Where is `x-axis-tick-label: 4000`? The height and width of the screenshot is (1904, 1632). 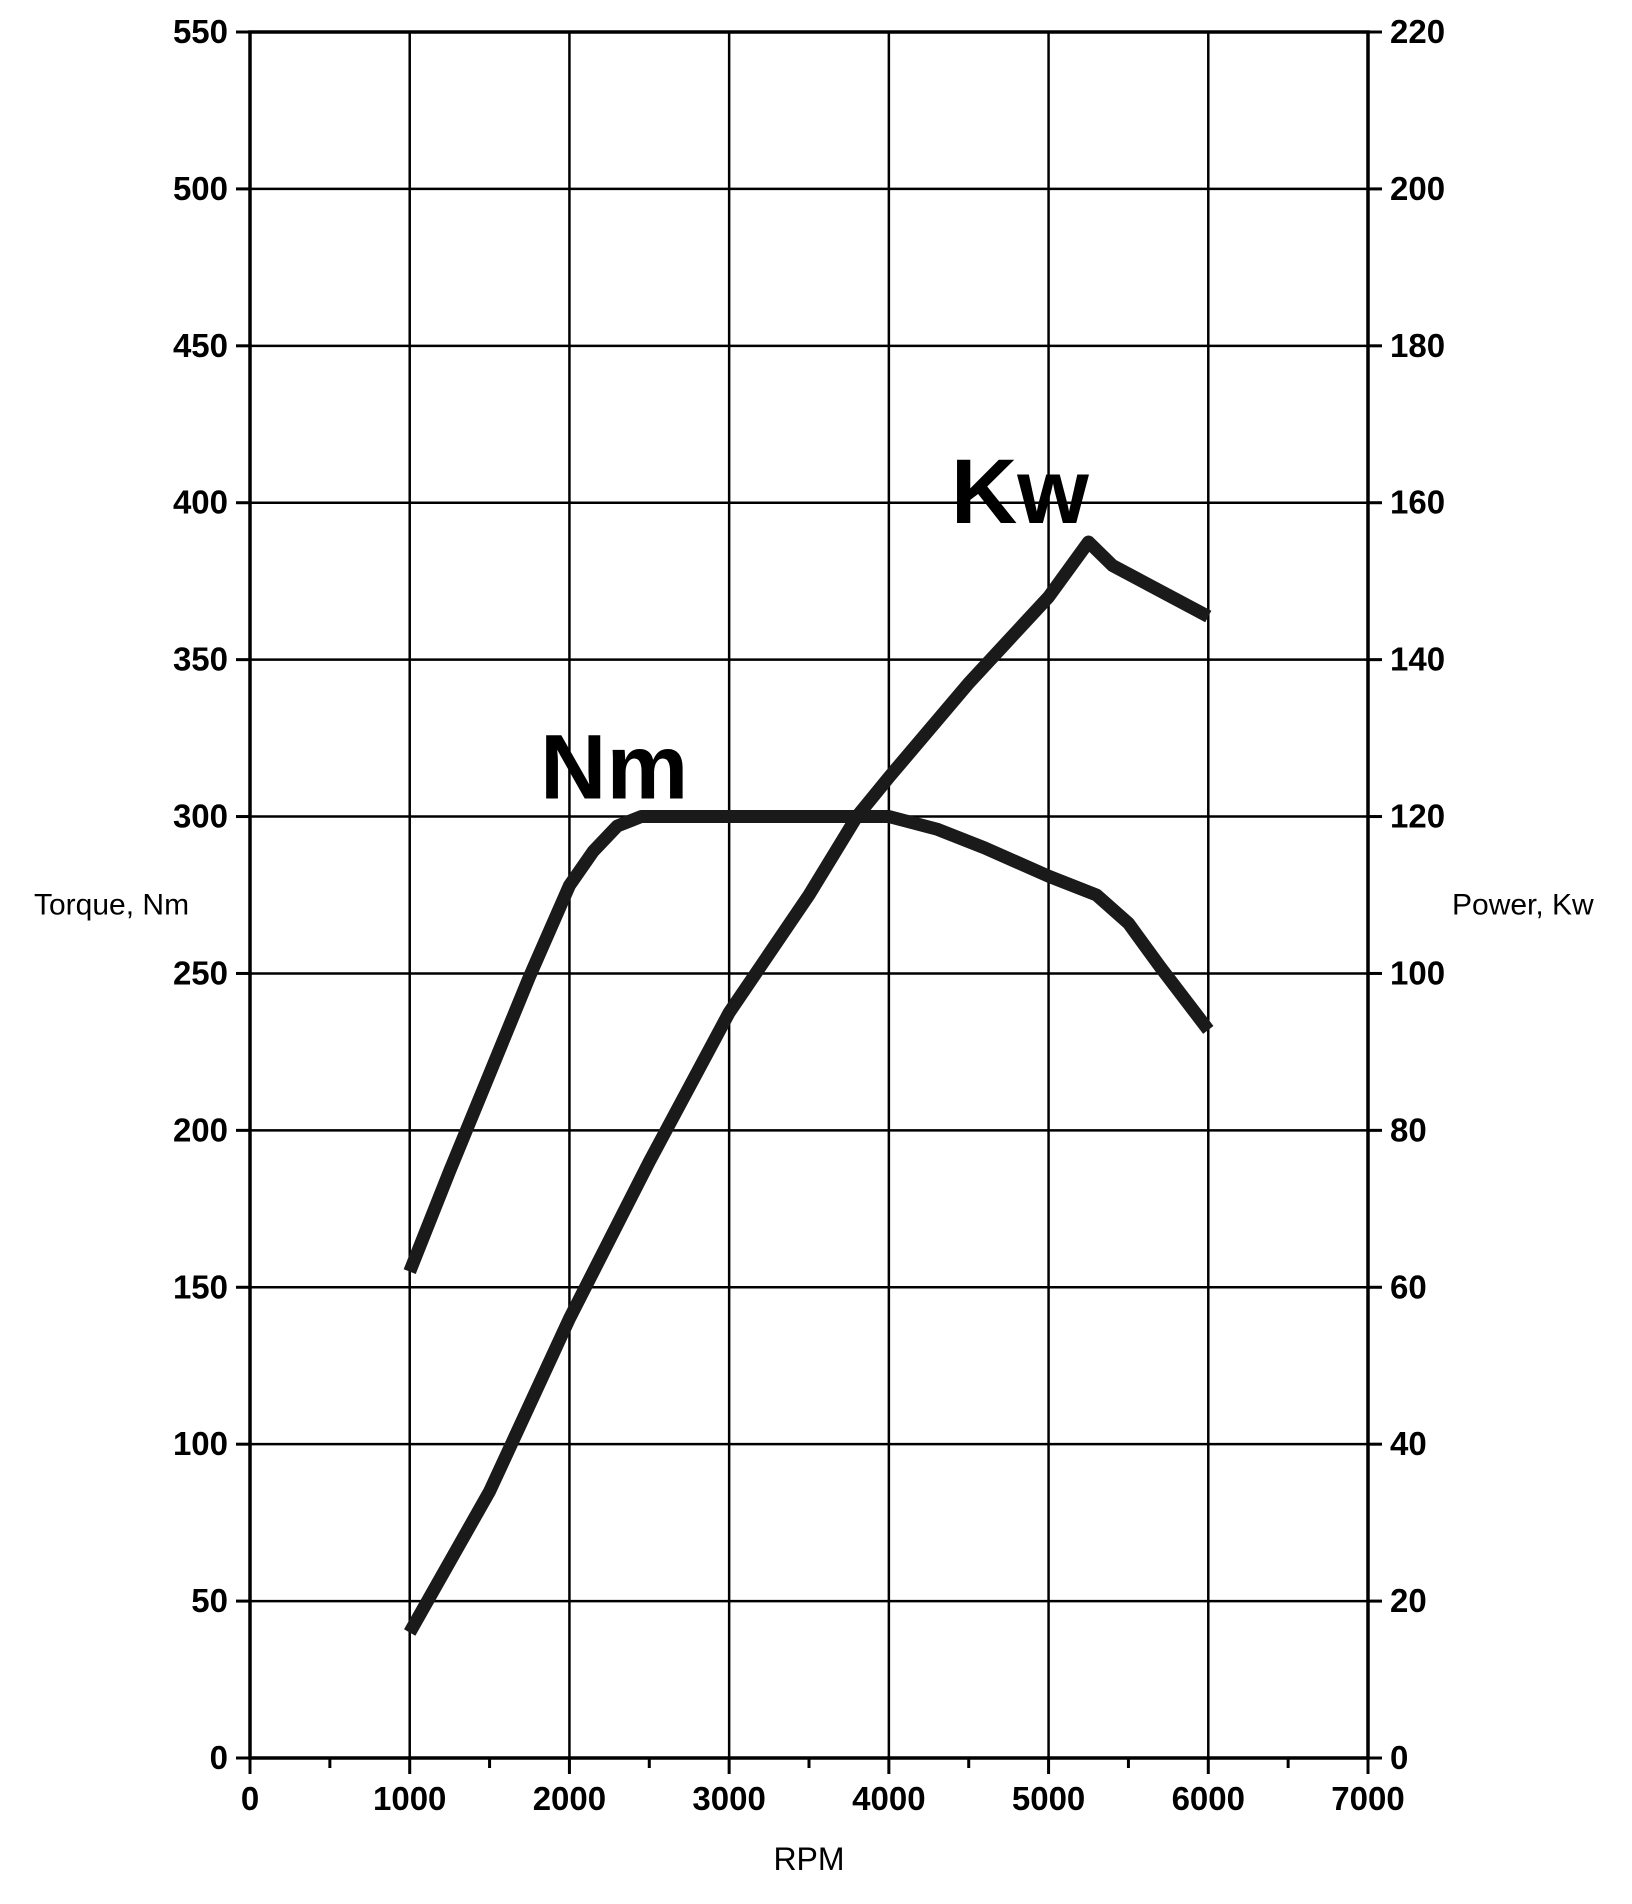
x-axis-tick-label: 4000 is located at coordinates (888, 1798).